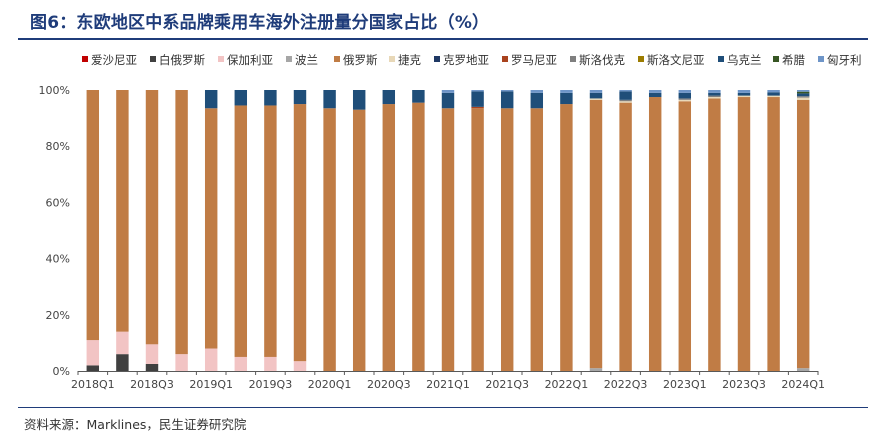 The height and width of the screenshot is (442, 879). Describe the element at coordinates (360, 60) in the screenshot. I see `legend-label-5: 俄罗斯` at that location.